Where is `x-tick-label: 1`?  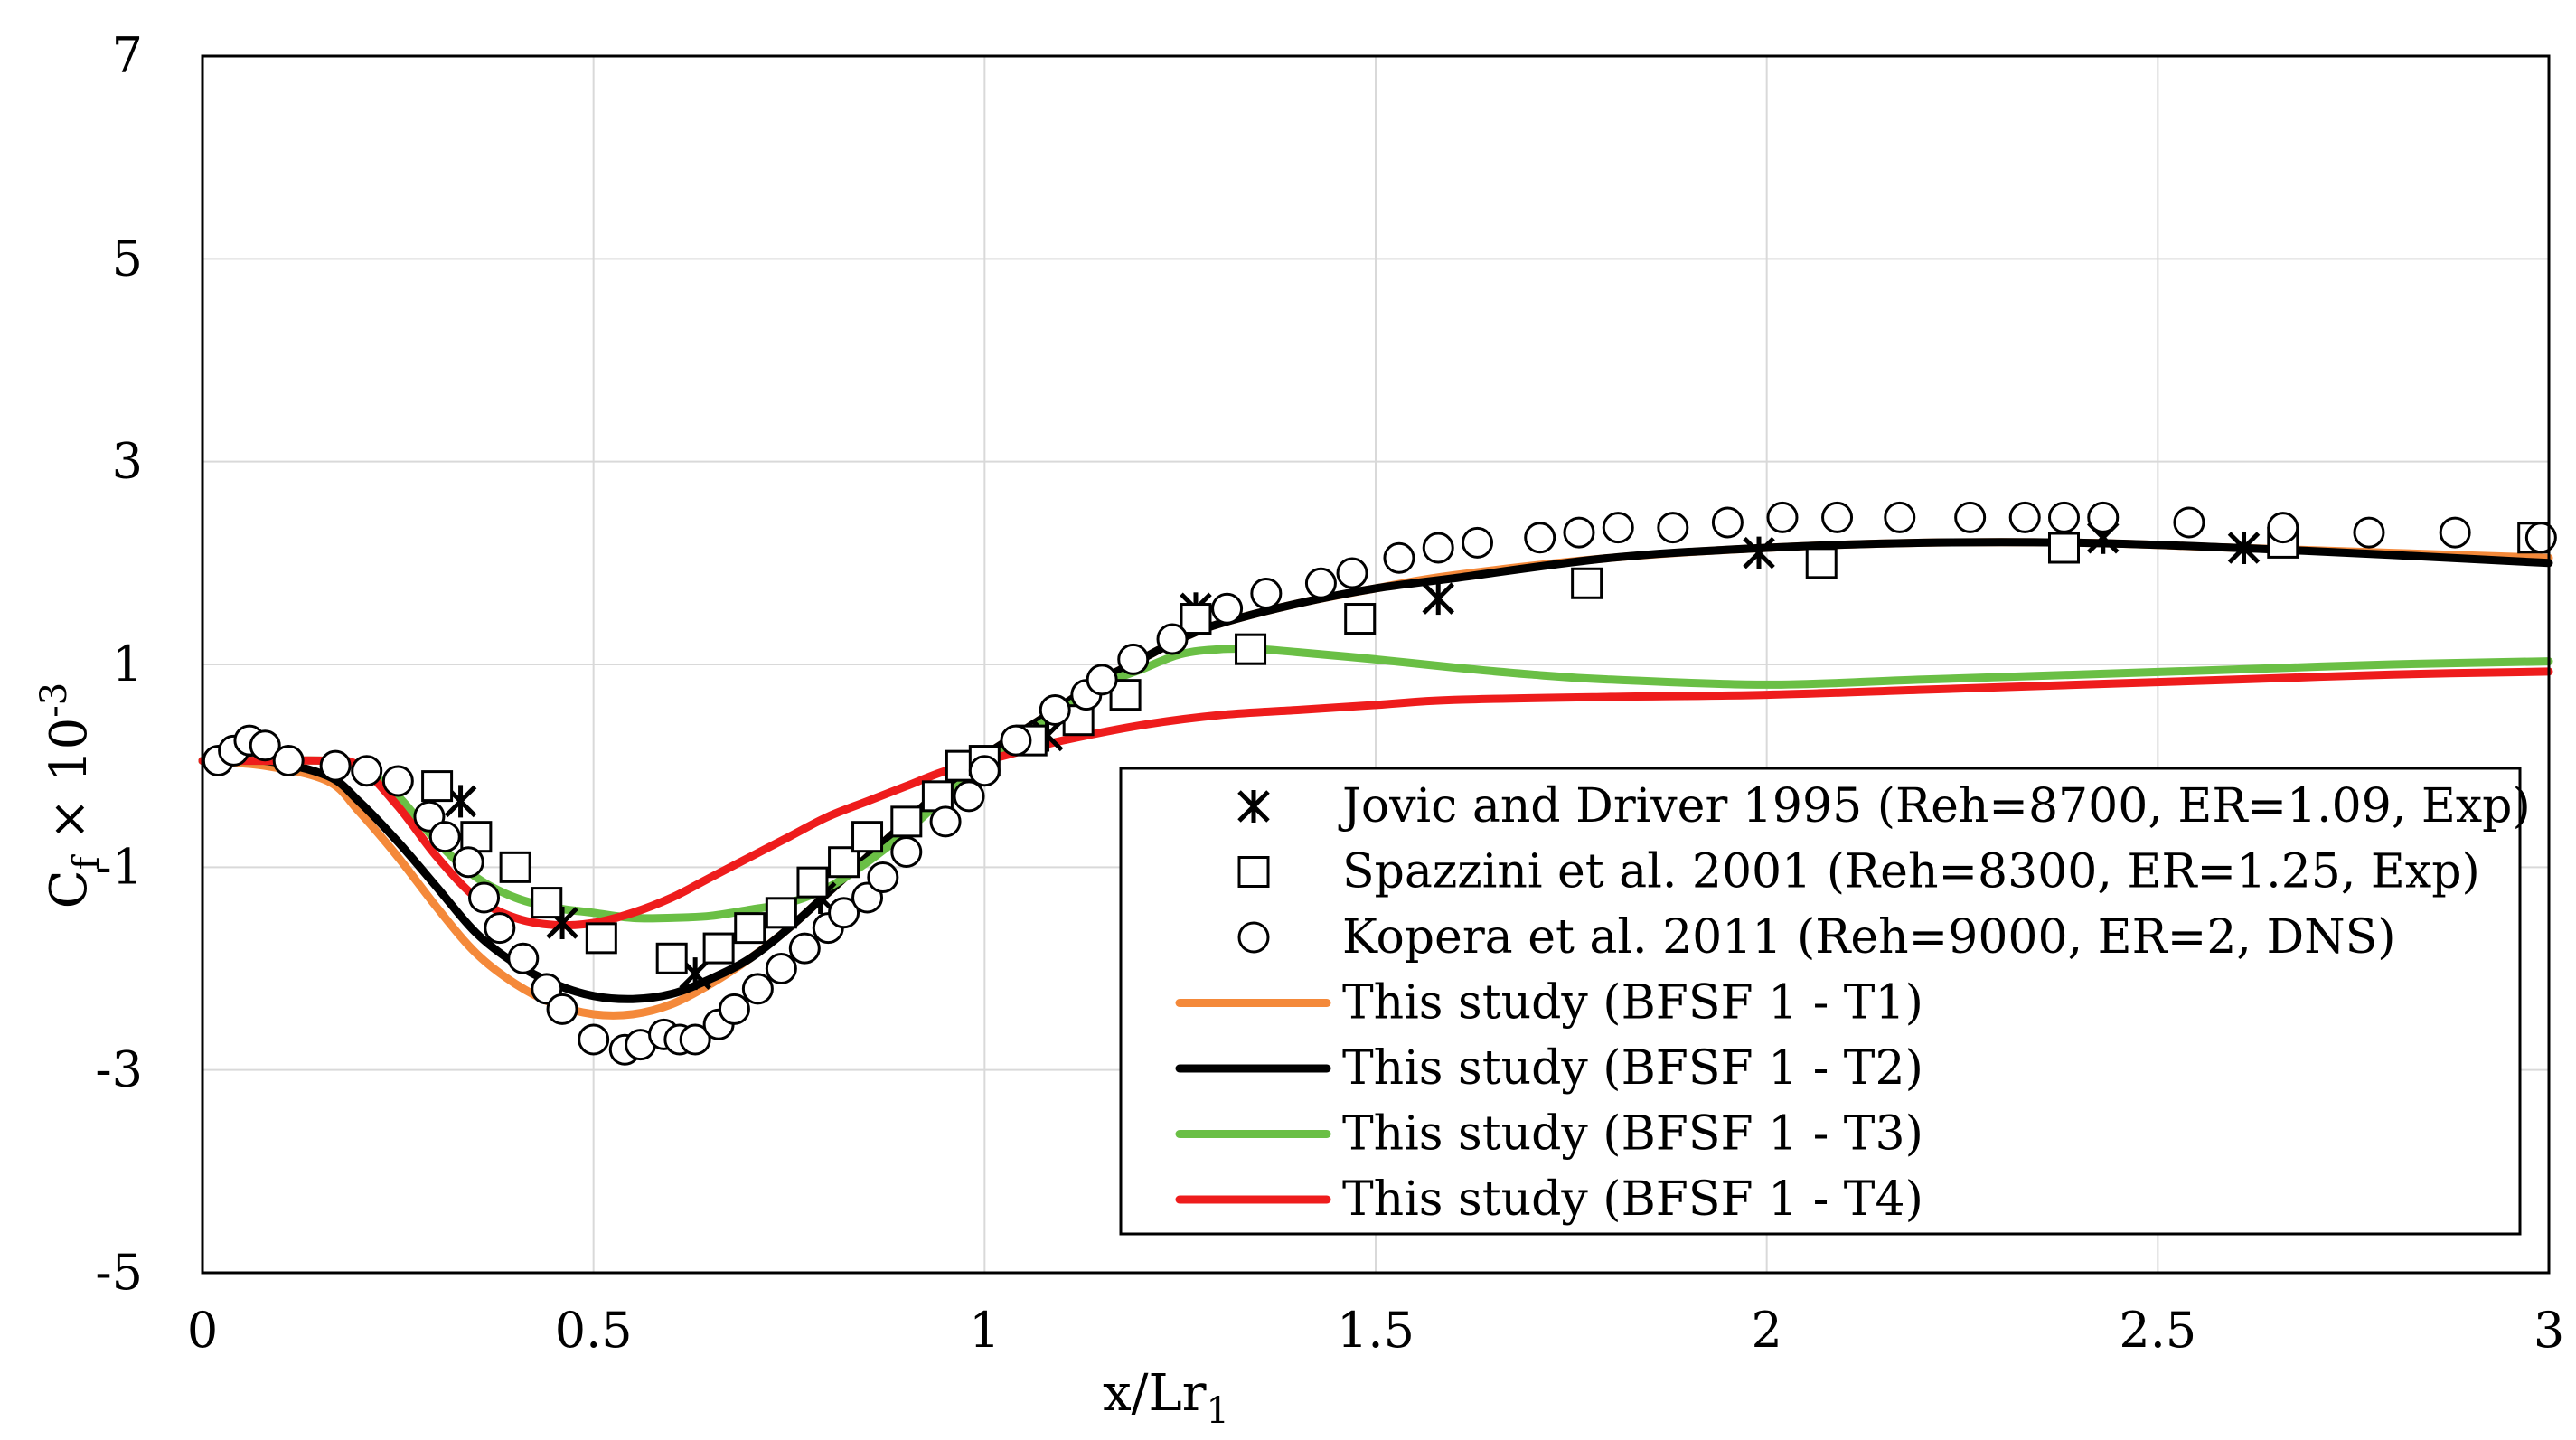
x-tick-label: 1 is located at coordinates (985, 1330).